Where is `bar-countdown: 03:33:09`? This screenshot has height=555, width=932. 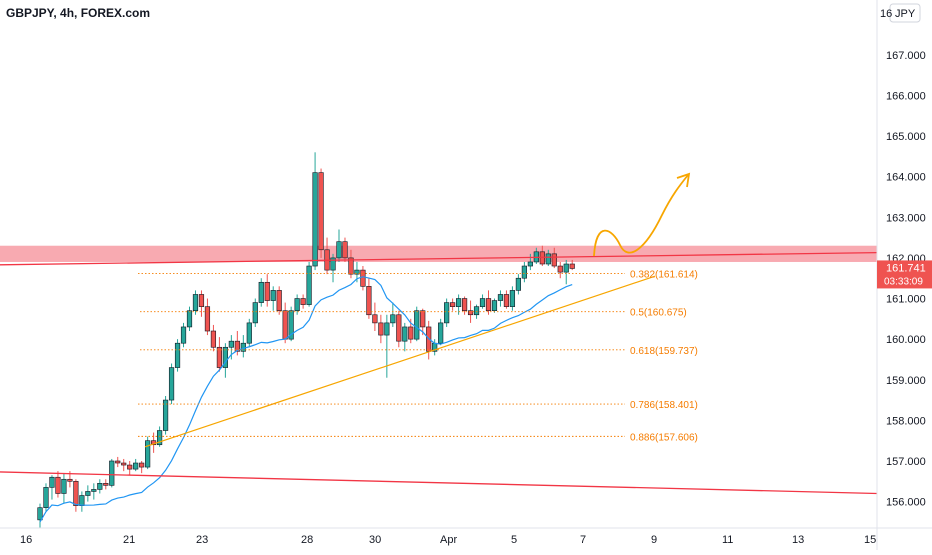
bar-countdown: 03:33:09 is located at coordinates (903, 281).